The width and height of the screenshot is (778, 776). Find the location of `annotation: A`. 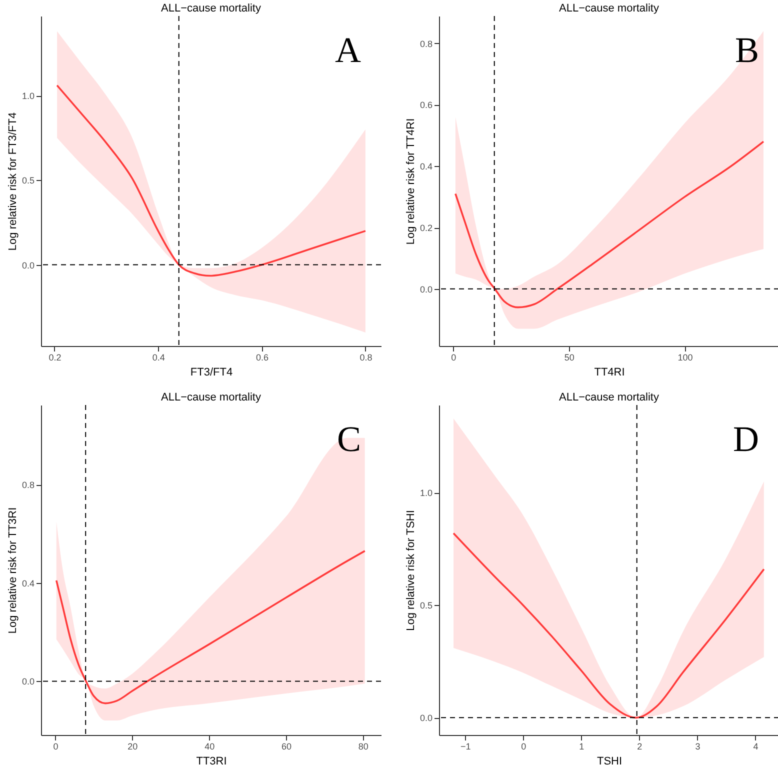

annotation: A is located at coordinates (348, 50).